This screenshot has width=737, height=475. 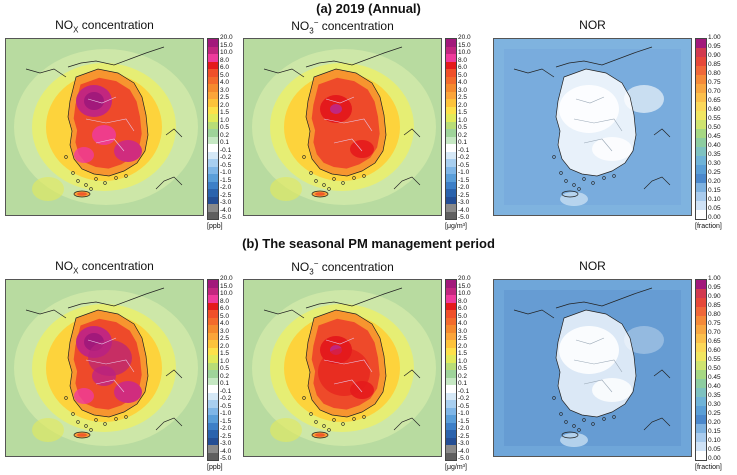 What do you see at coordinates (342, 368) in the screenshot?
I see `map-no3-seasonal` at bounding box center [342, 368].